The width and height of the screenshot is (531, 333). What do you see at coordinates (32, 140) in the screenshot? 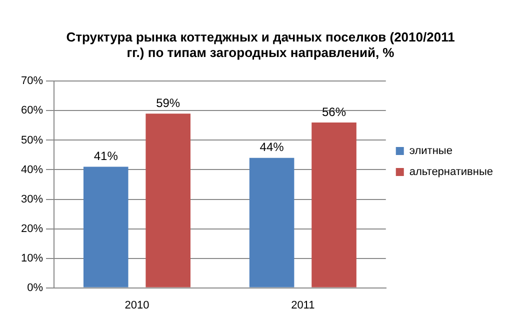
I see `y-tick-label: 50%` at bounding box center [32, 140].